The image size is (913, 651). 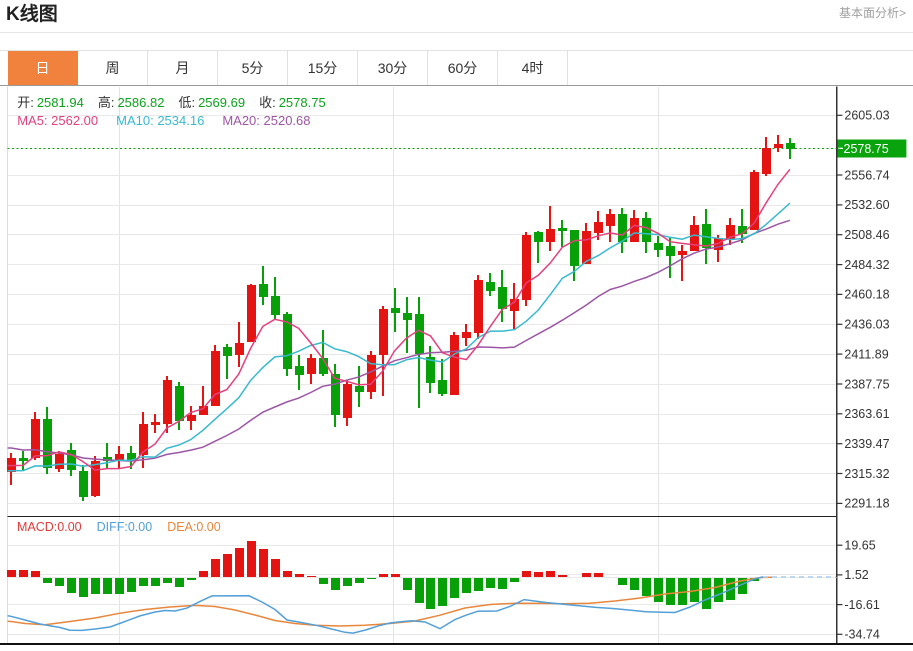 I want to click on svg-text: 19.65, so click(x=859, y=546).